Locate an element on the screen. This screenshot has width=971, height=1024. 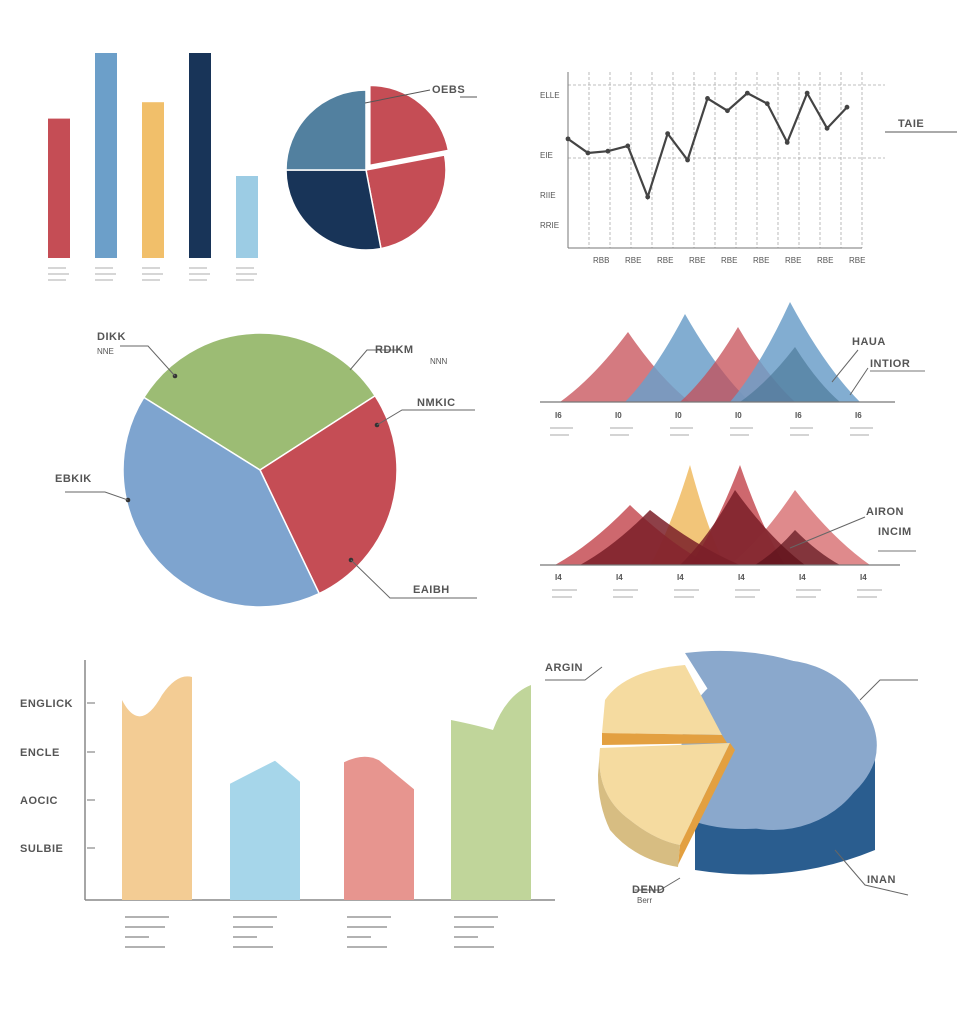
area1-label-a: HAUA is located at coordinates (869, 342).